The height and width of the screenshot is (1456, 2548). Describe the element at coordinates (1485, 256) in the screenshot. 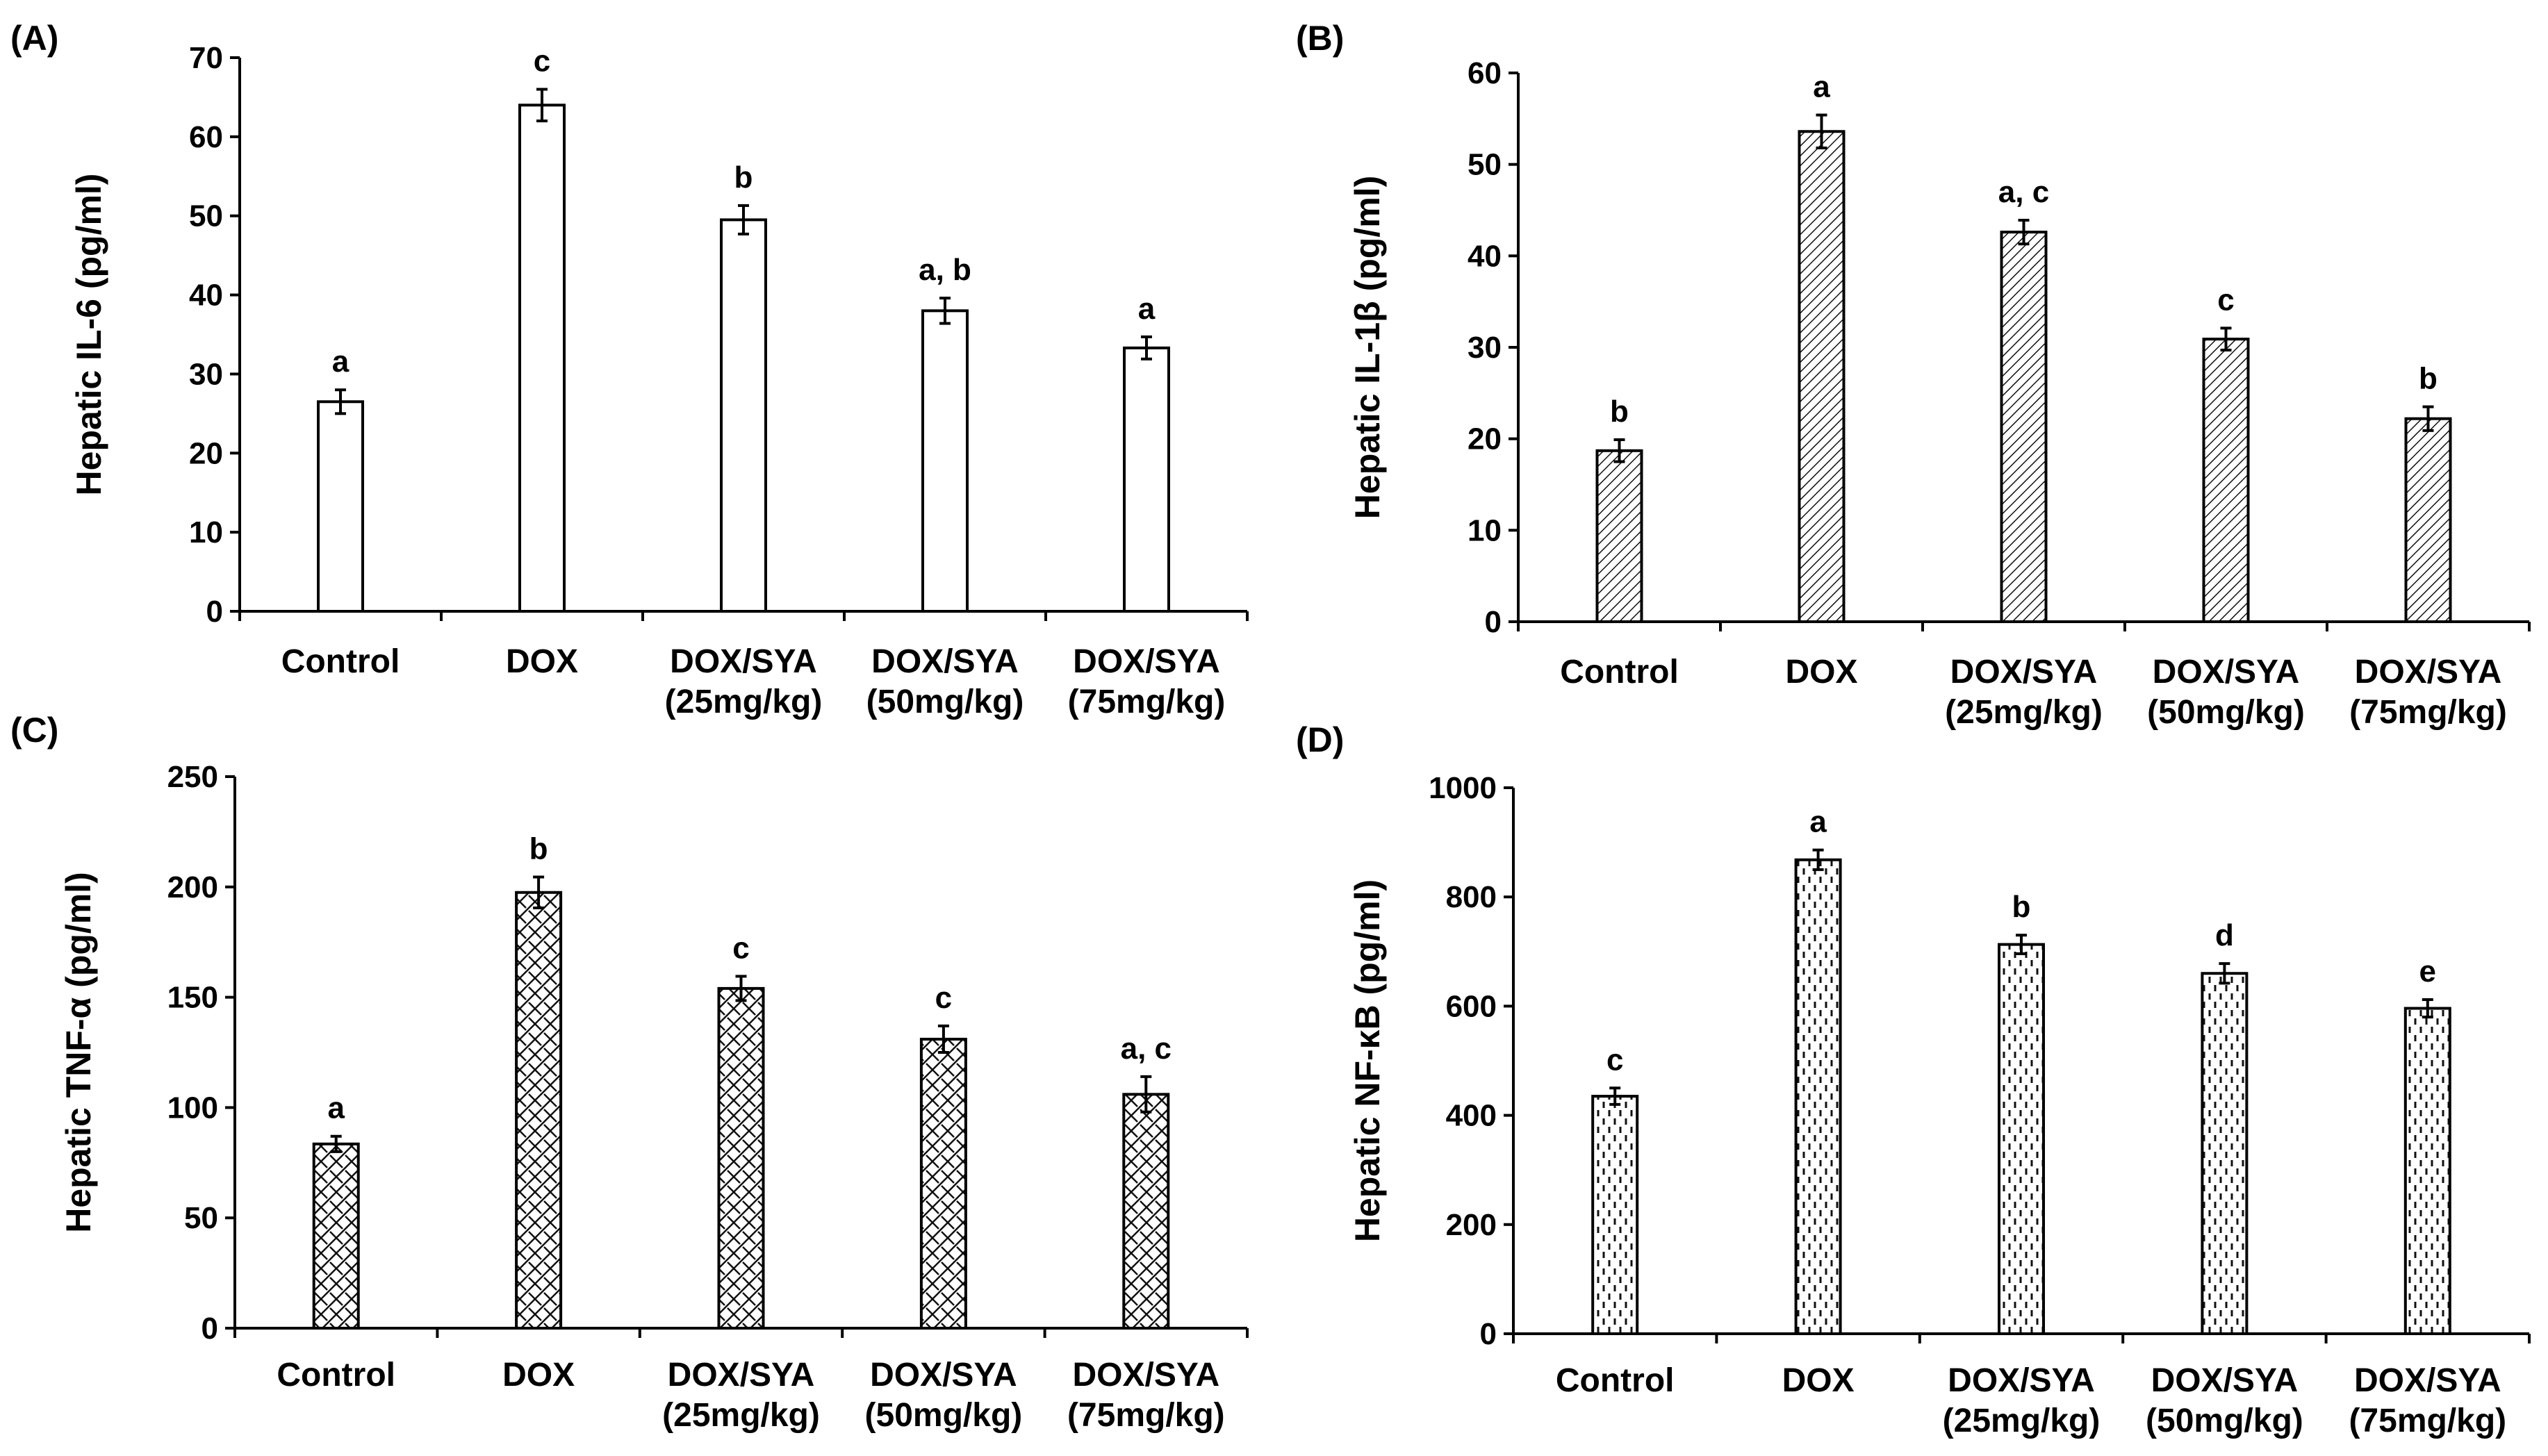

I see `y-tick-label: 40` at that location.